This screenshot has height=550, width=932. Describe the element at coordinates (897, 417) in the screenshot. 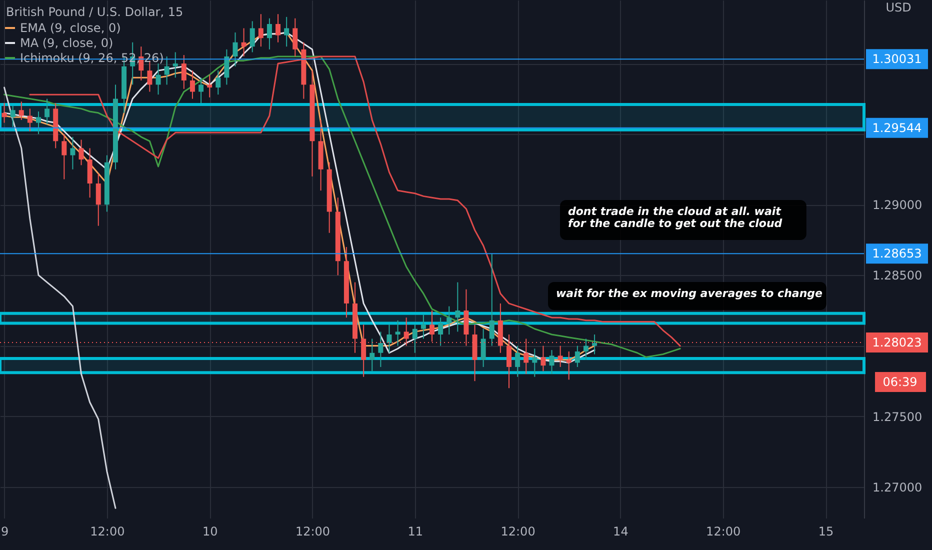

I see `y-tick-label: 1.27500` at that location.